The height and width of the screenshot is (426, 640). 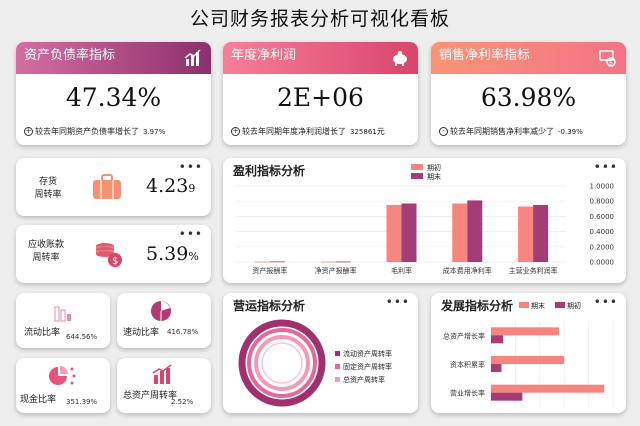 What do you see at coordinates (192, 188) in the screenshot?
I see `turnover-cut: 9` at bounding box center [192, 188].